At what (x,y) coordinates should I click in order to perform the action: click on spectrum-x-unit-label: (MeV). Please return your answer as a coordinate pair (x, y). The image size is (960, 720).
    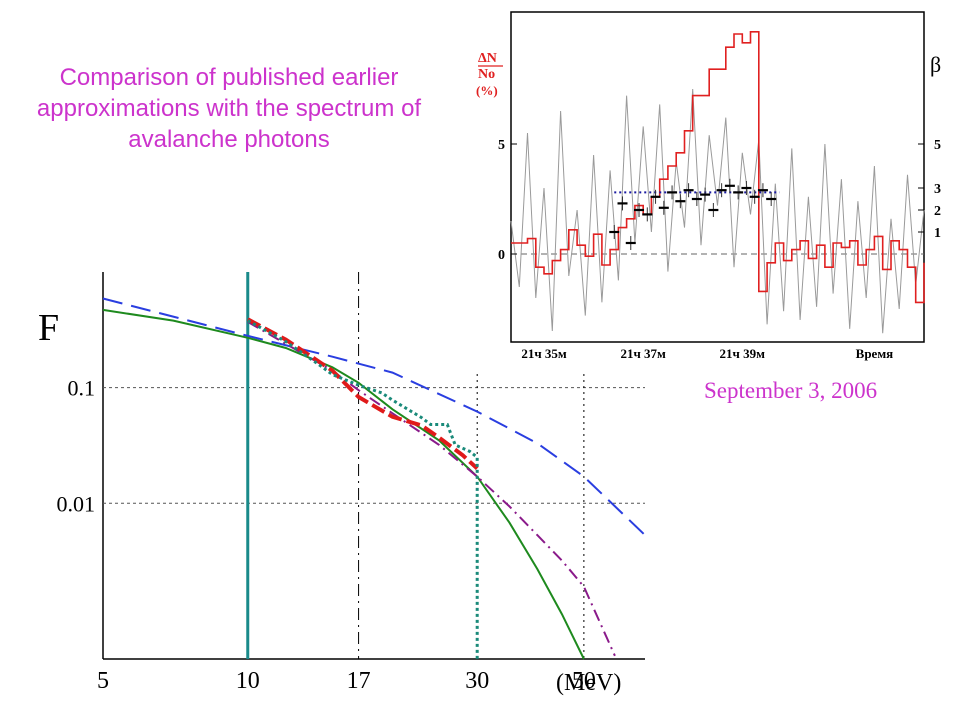
    Looking at the image, I should click on (588, 683).